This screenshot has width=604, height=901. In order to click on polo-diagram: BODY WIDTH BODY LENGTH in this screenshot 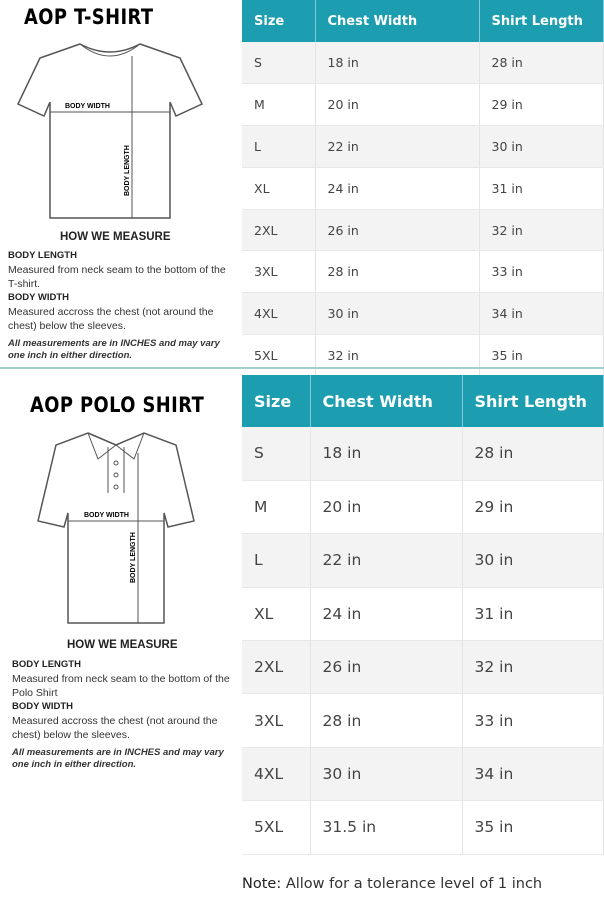, I will do `click(116, 528)`.